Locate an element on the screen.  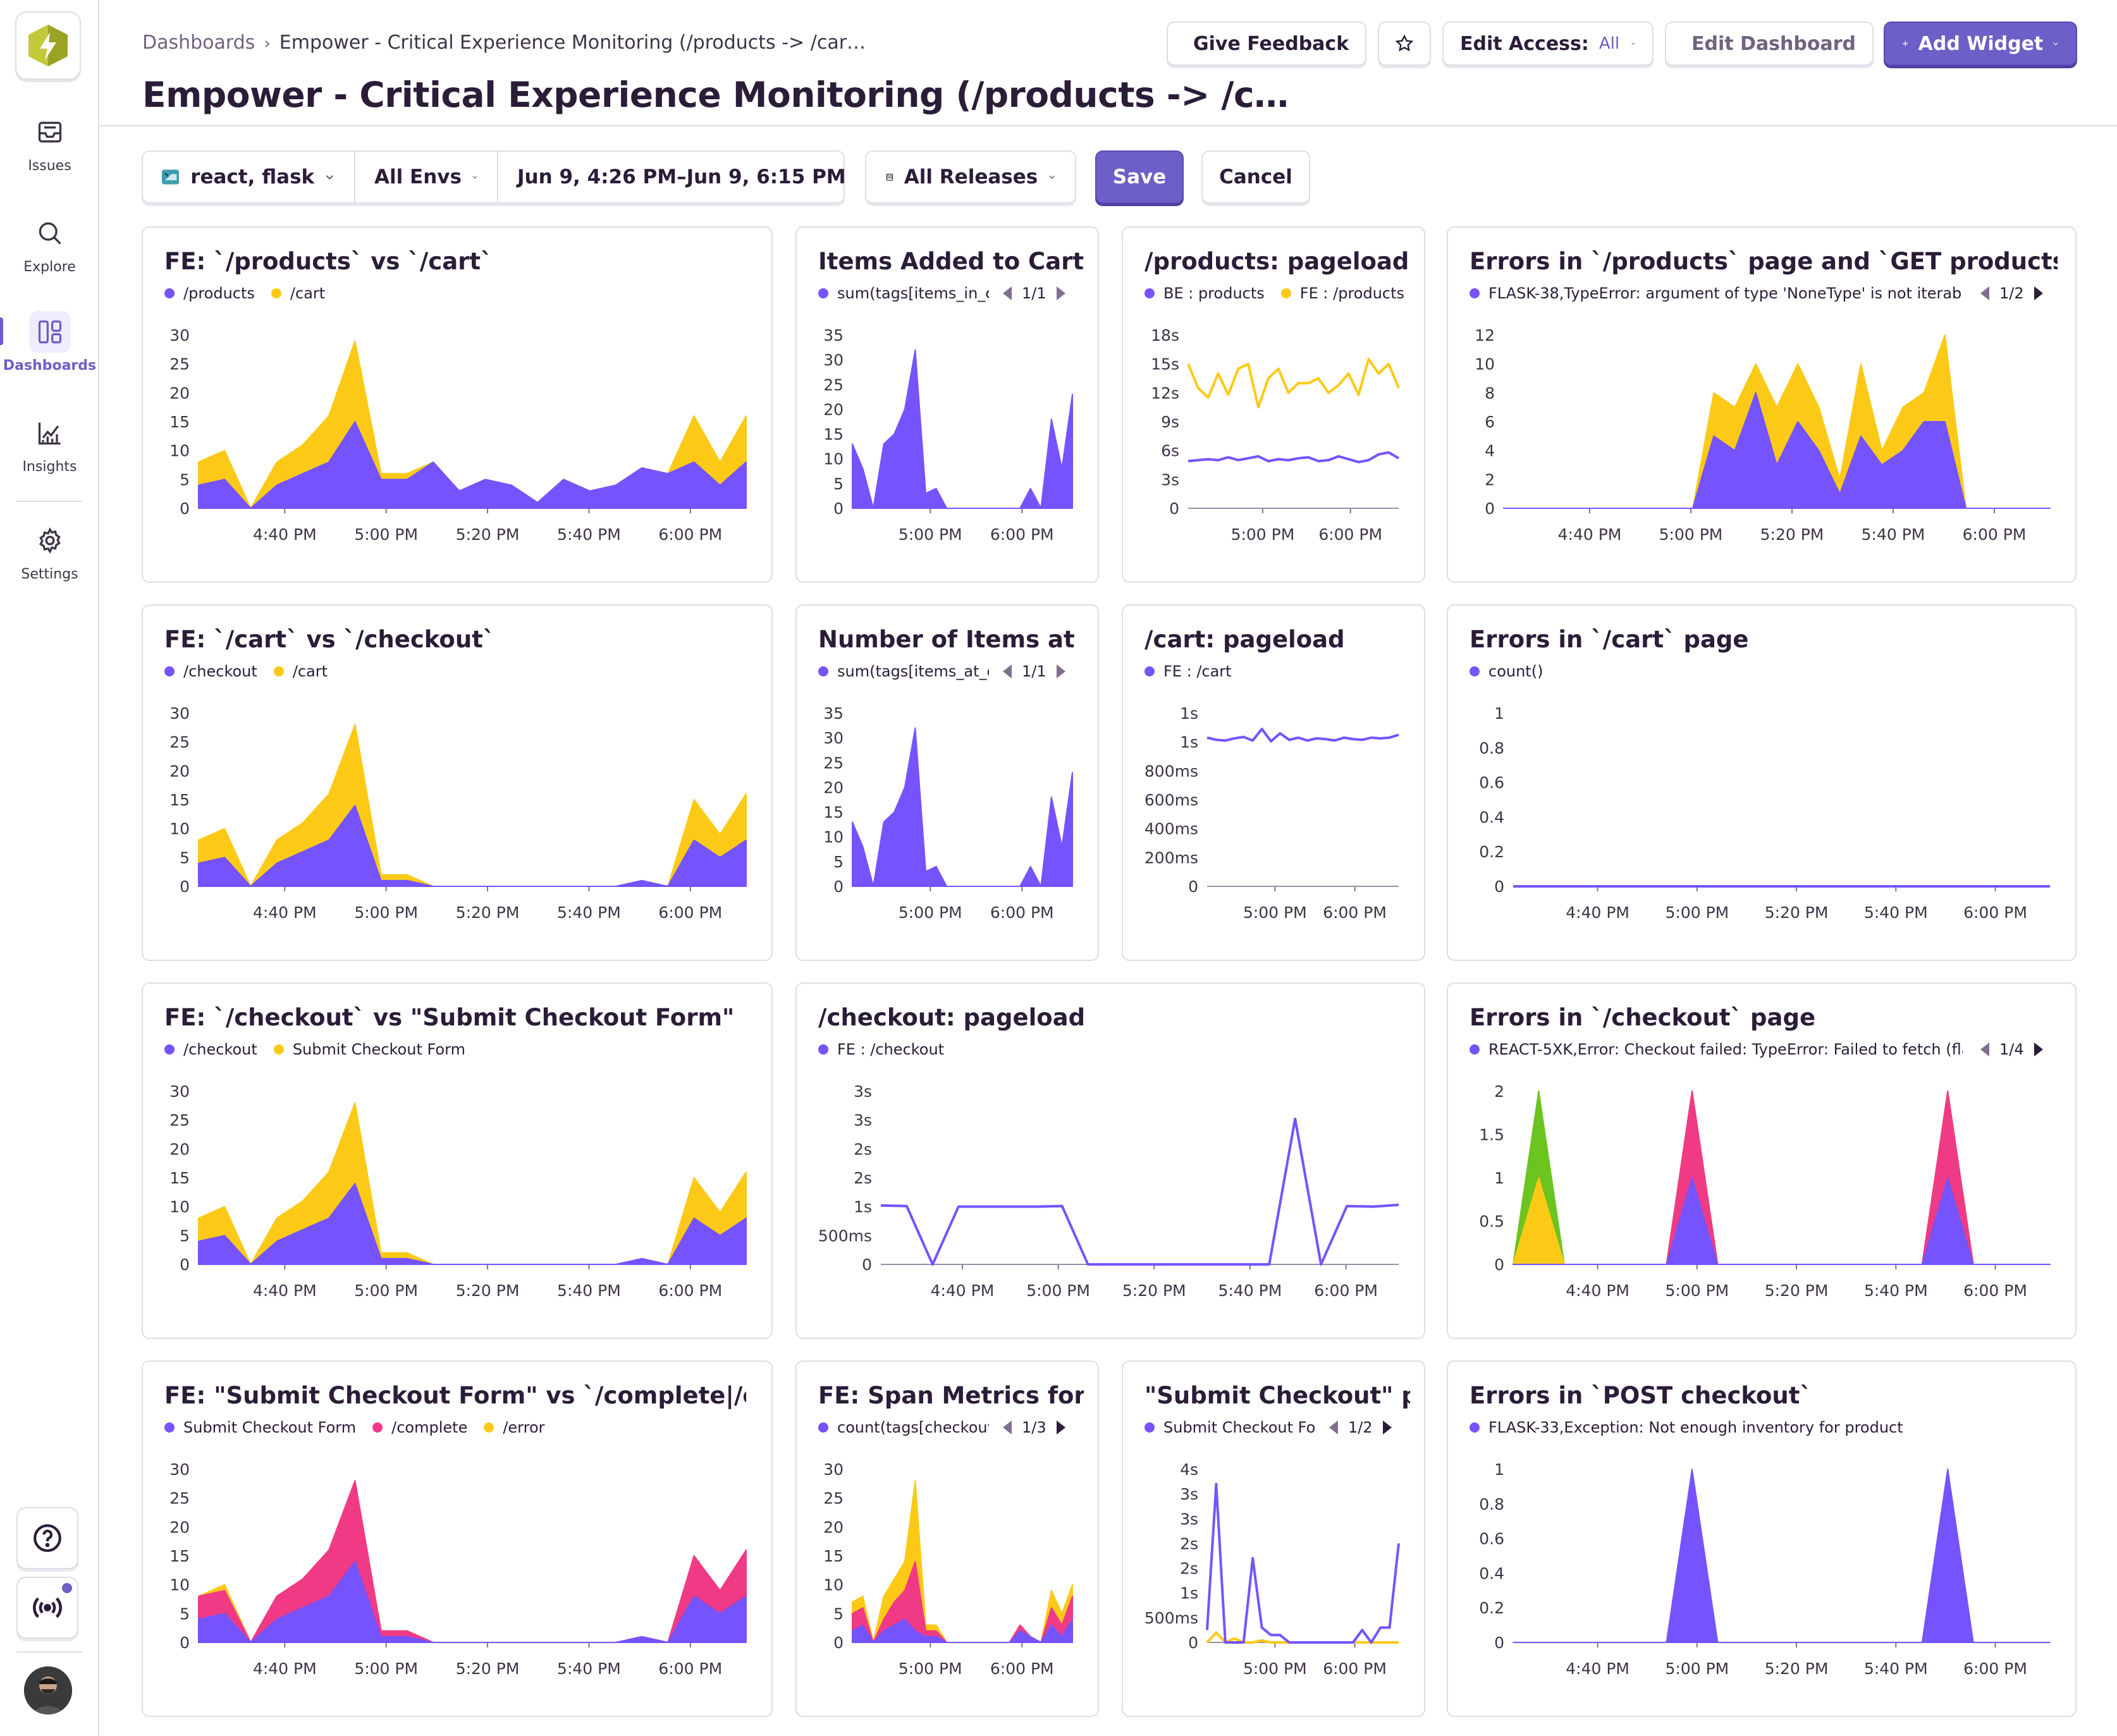
date-range-selector: Jun 9, 4:26 PM–Jun 9, 6:15 PM is located at coordinates (672, 177).